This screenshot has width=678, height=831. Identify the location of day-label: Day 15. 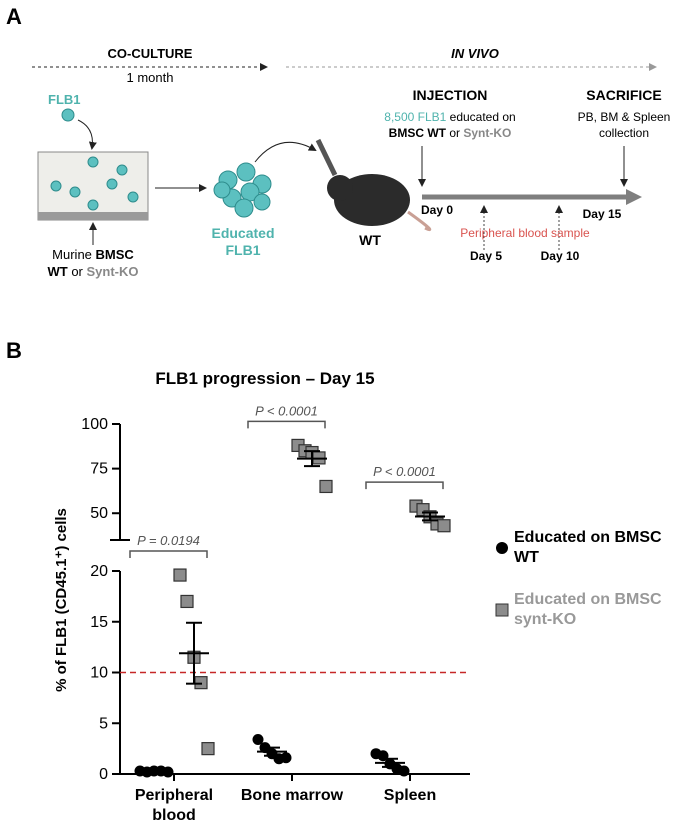
(602, 214).